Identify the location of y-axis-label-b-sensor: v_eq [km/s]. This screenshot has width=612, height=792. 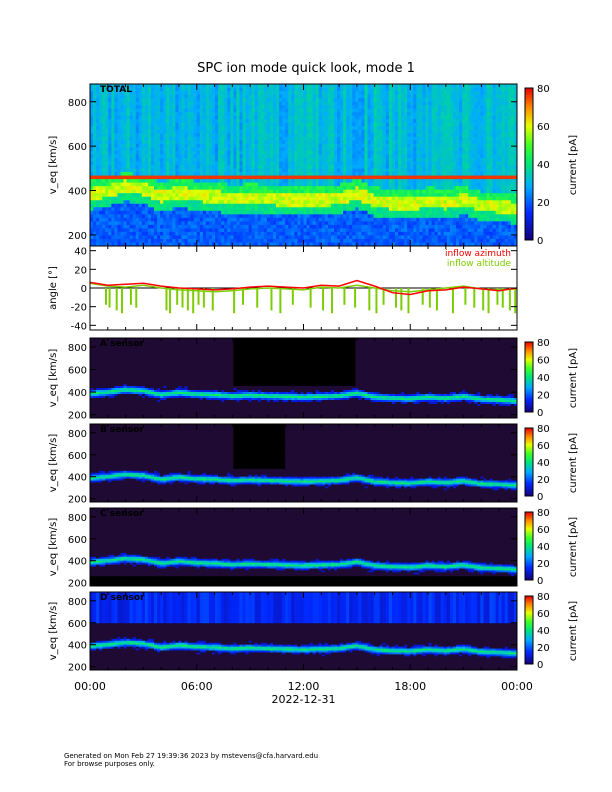
(53, 463).